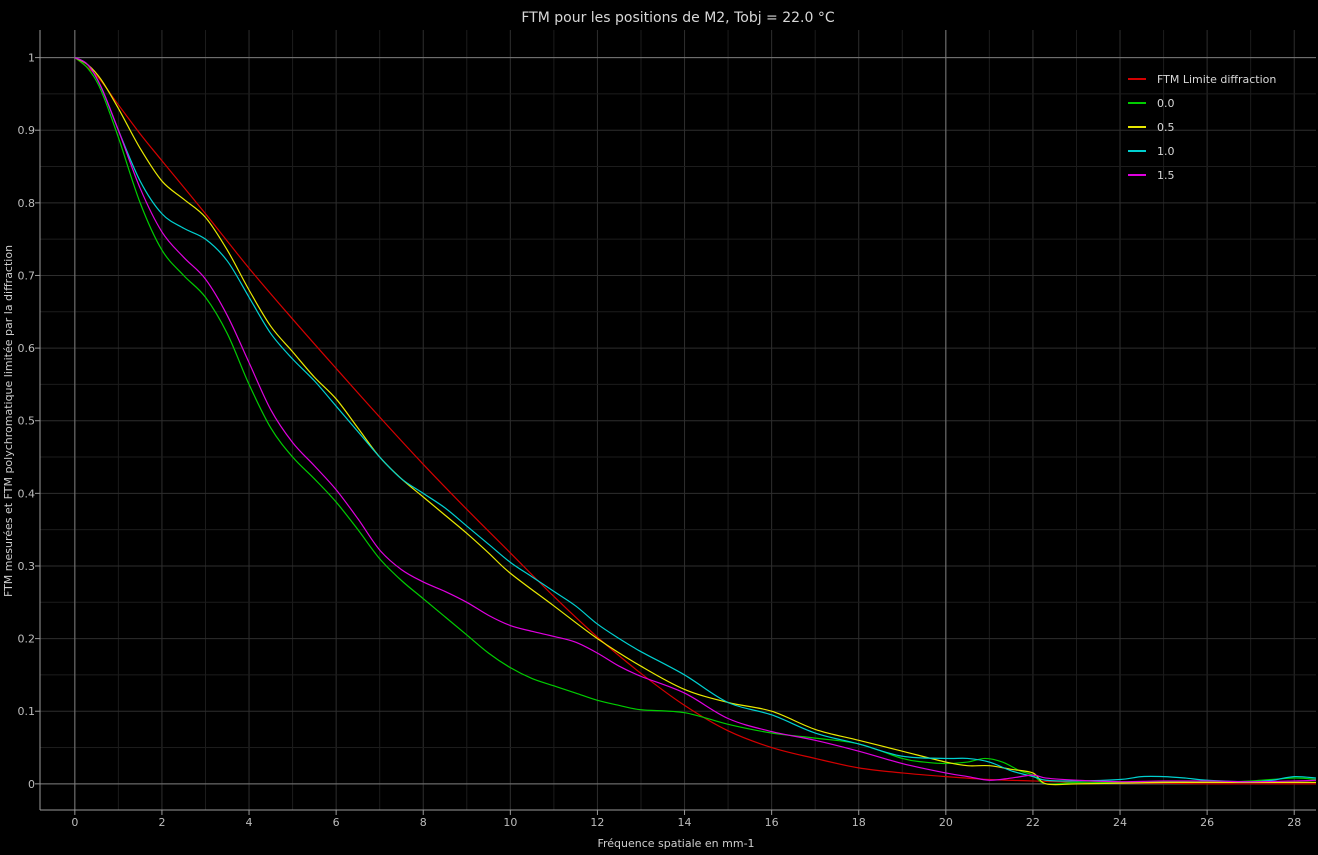 The height and width of the screenshot is (855, 1318). What do you see at coordinates (1033, 822) in the screenshot?
I see `x-tick-label: 22` at bounding box center [1033, 822].